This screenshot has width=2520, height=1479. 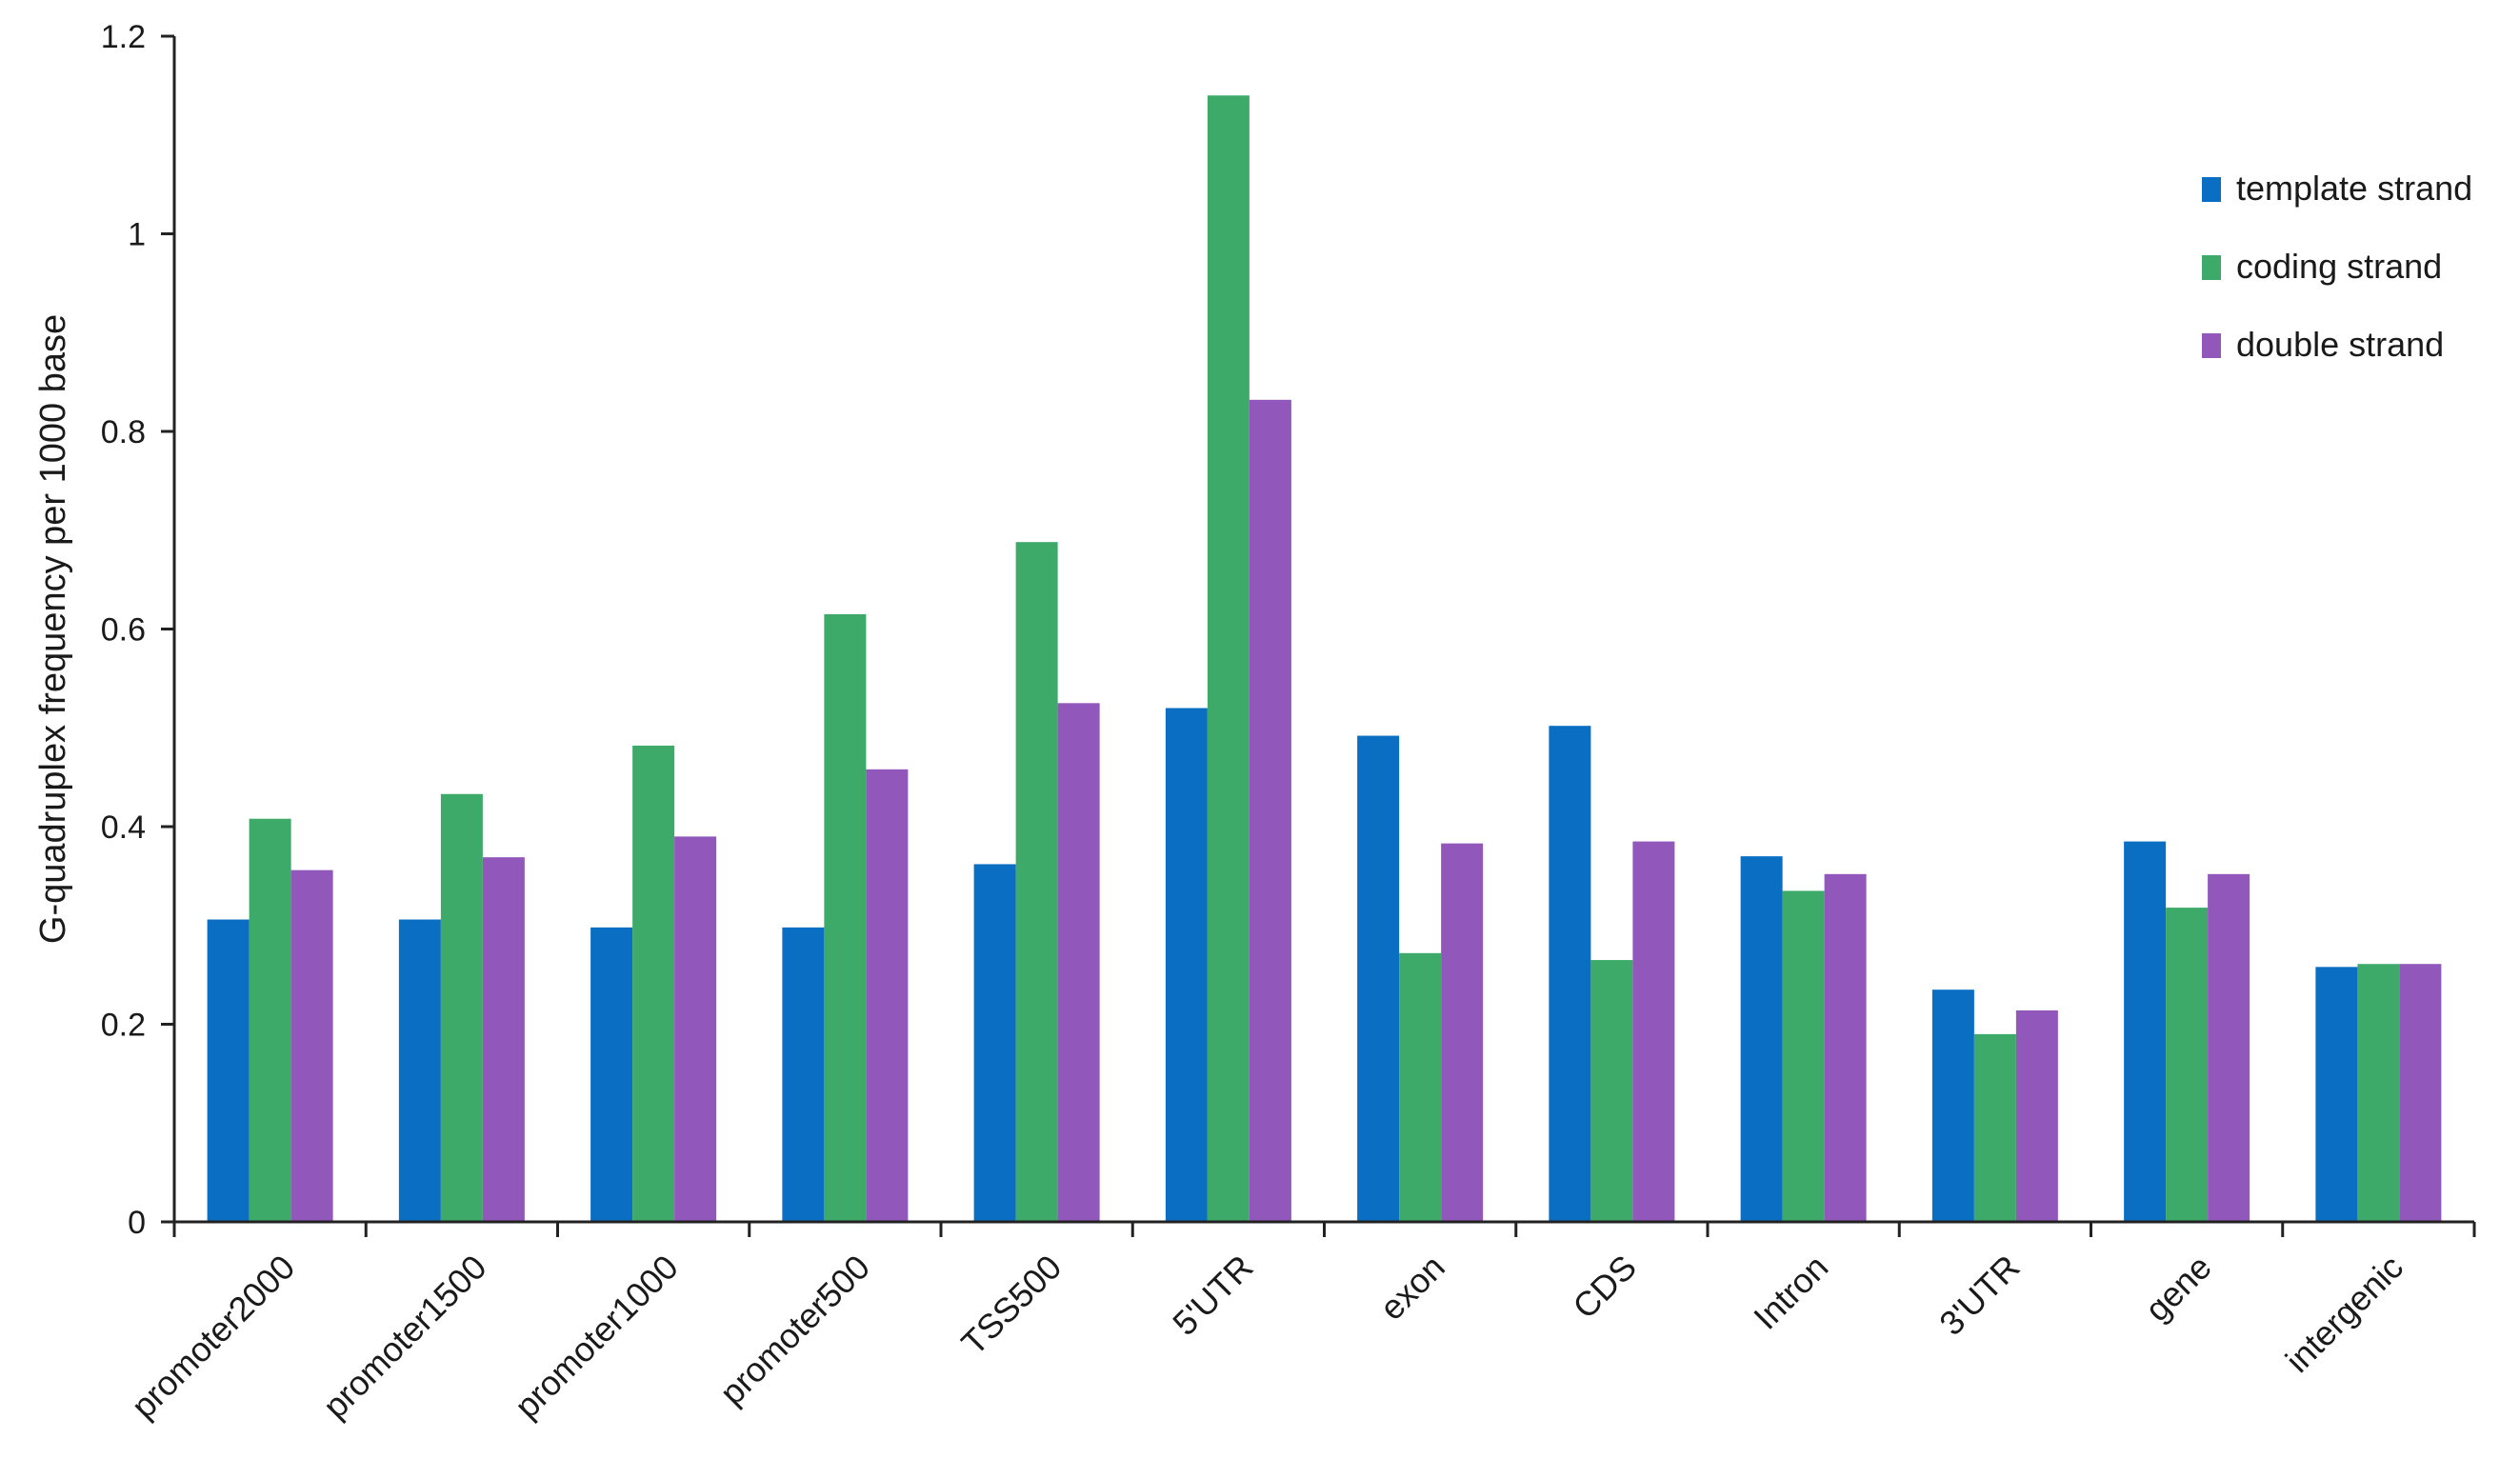 What do you see at coordinates (137, 1223) in the screenshot?
I see `y-tick-label: 0` at bounding box center [137, 1223].